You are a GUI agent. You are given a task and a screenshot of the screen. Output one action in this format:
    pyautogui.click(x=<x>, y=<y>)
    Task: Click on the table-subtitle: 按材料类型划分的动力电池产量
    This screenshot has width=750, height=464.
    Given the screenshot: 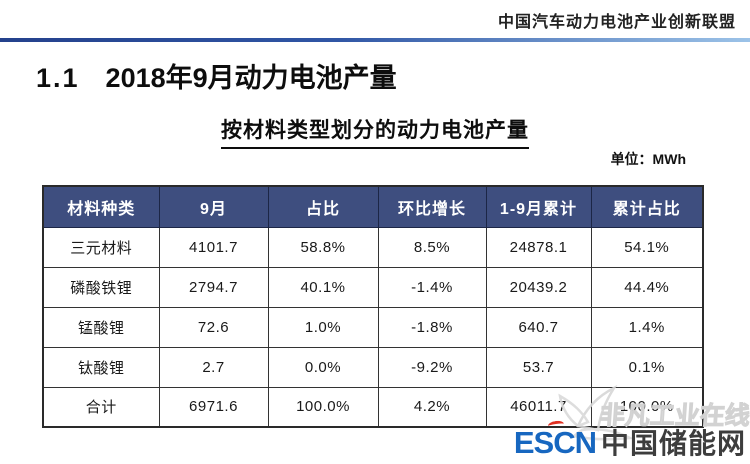 What is the action you would take?
    pyautogui.click(x=375, y=131)
    